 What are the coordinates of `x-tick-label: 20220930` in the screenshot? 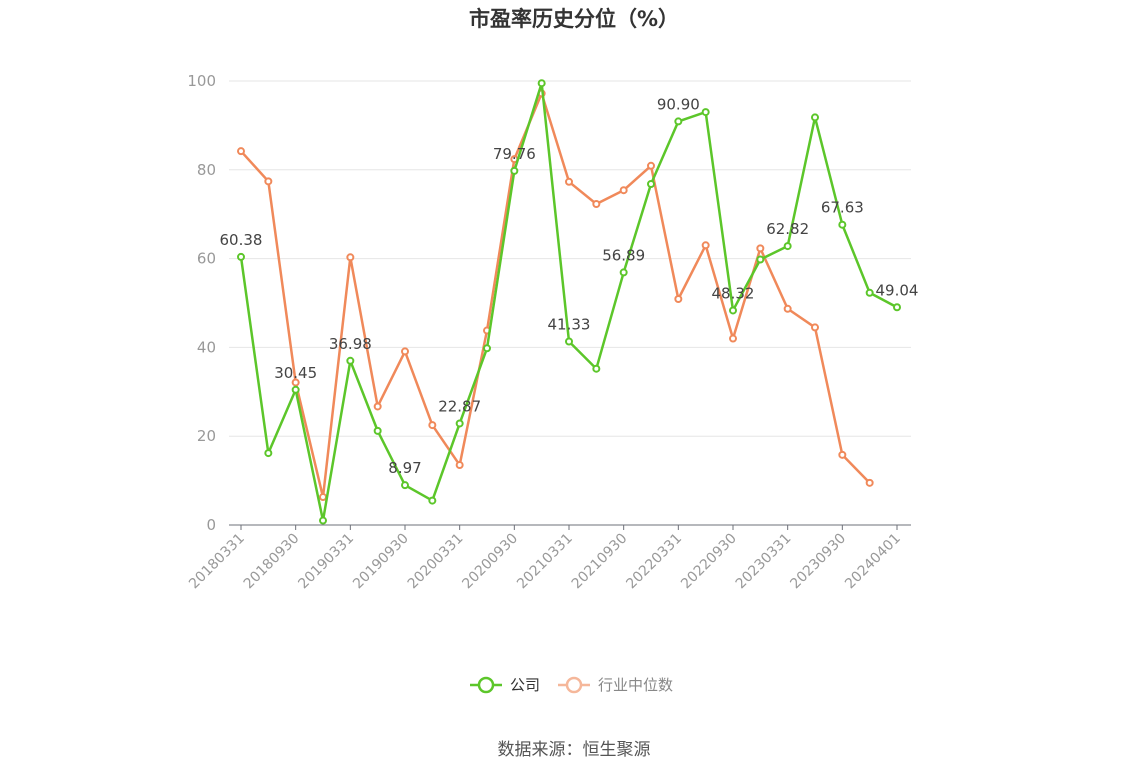 It's located at (709, 562).